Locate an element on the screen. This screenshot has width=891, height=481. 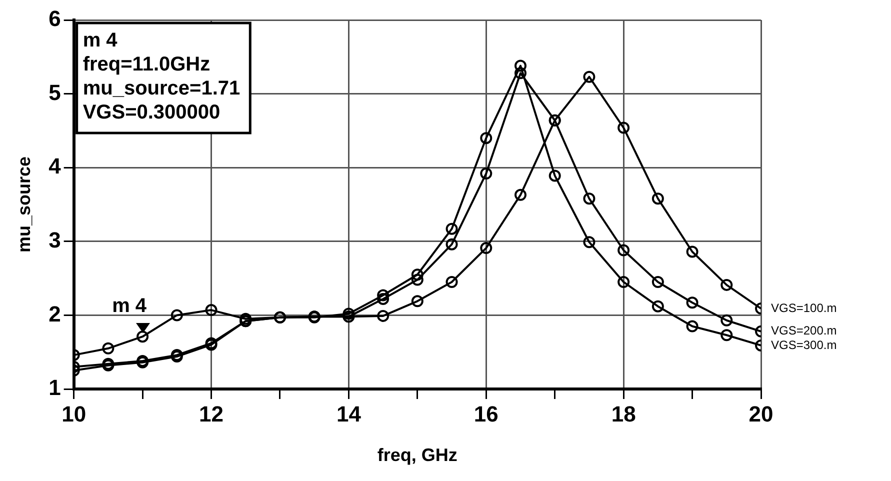
x-tick-label: 14 is located at coordinates (349, 413).